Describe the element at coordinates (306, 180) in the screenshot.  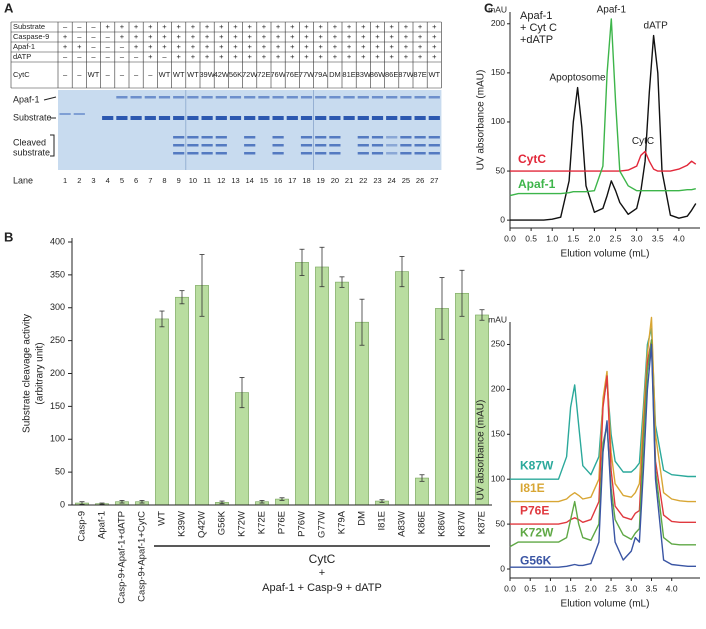
I see `lane-number: 18` at that location.